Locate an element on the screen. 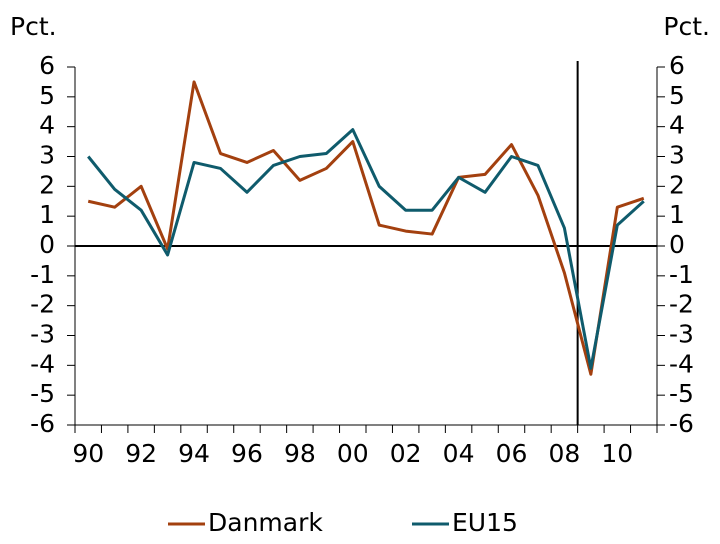 The height and width of the screenshot is (544, 720). y-tick-label: 4 is located at coordinates (47, 125).